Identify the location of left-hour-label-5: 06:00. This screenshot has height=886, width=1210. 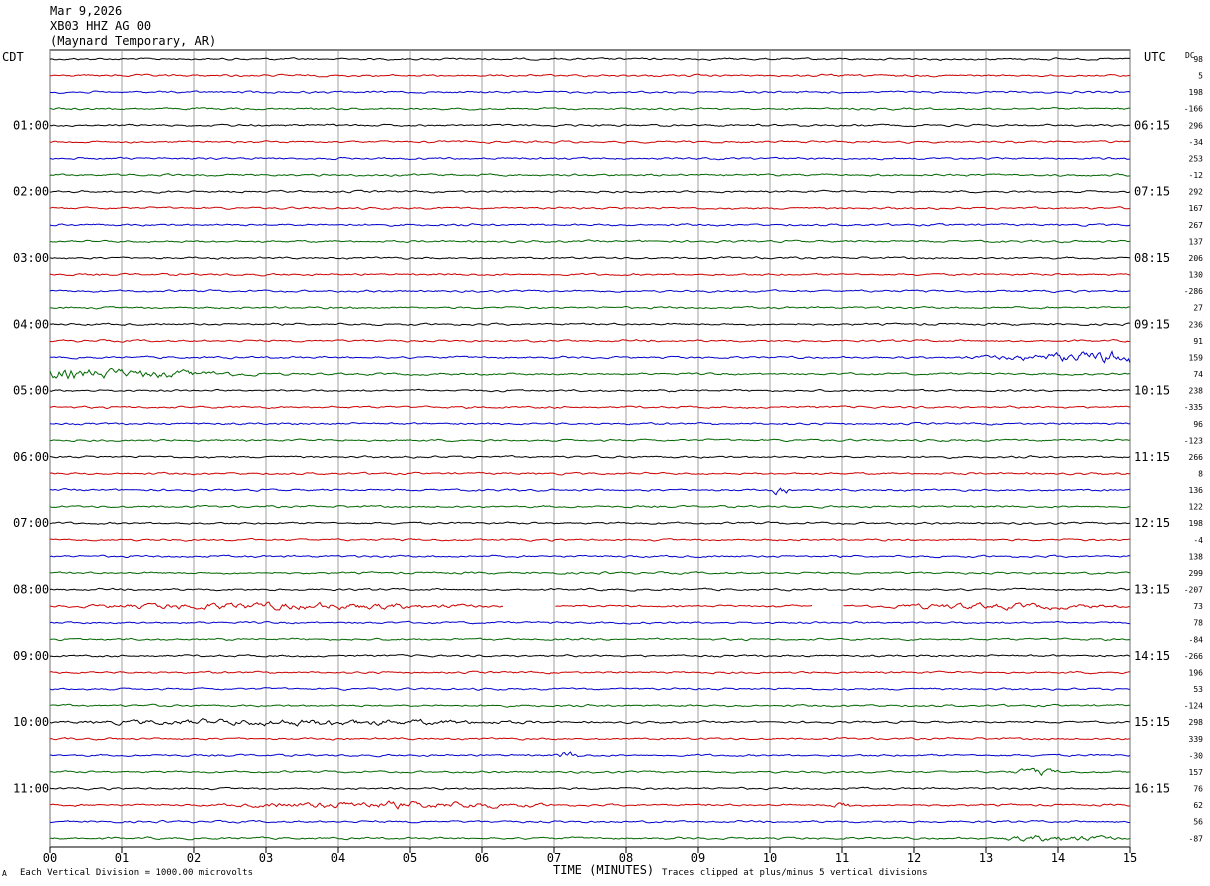
(31, 457).